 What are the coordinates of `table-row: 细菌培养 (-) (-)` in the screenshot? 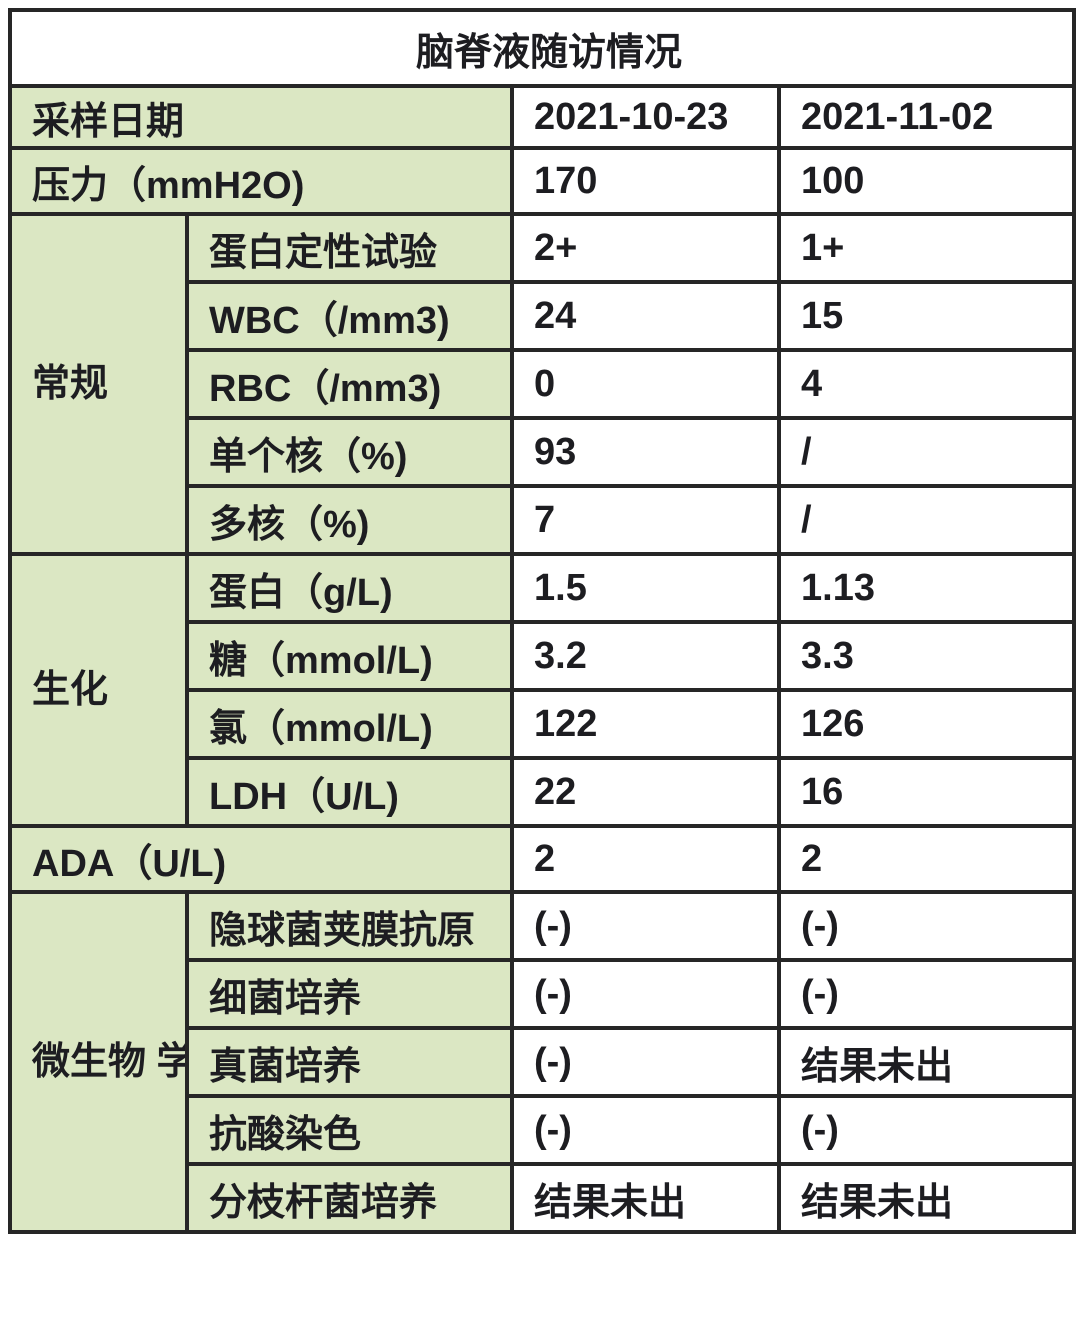 It's located at (543, 994).